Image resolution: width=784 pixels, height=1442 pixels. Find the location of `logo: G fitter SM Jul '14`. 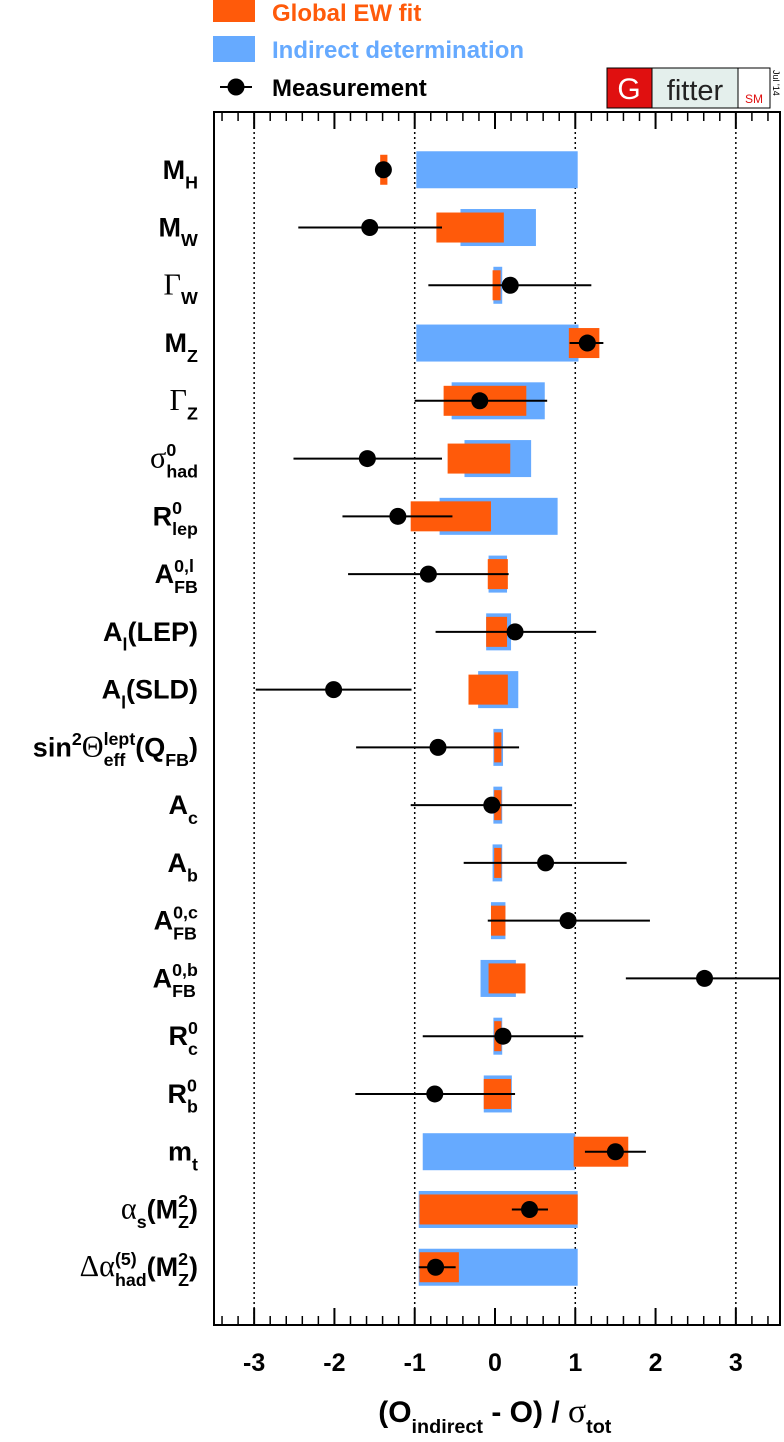

logo: G fitter SM Jul '14 is located at coordinates (693, 88).